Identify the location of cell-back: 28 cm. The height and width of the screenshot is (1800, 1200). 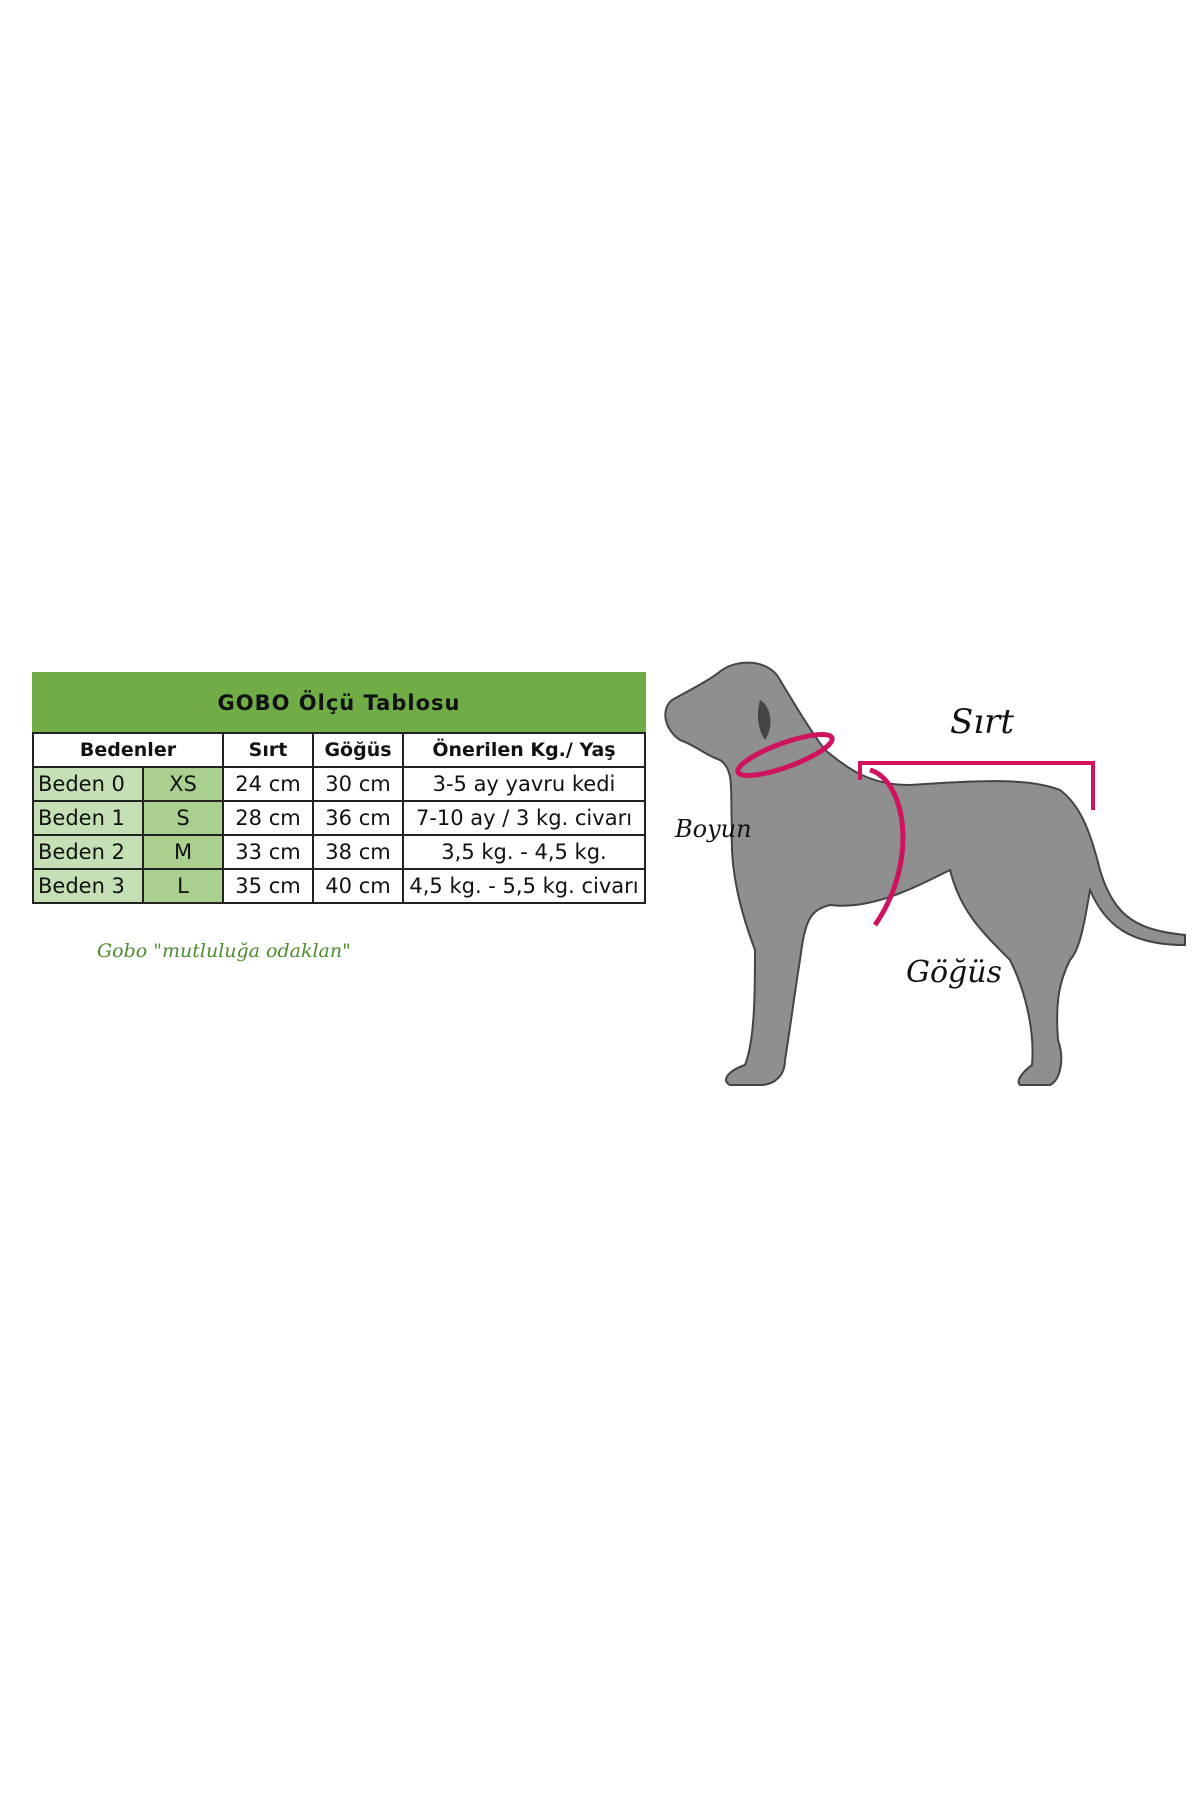
(268, 818).